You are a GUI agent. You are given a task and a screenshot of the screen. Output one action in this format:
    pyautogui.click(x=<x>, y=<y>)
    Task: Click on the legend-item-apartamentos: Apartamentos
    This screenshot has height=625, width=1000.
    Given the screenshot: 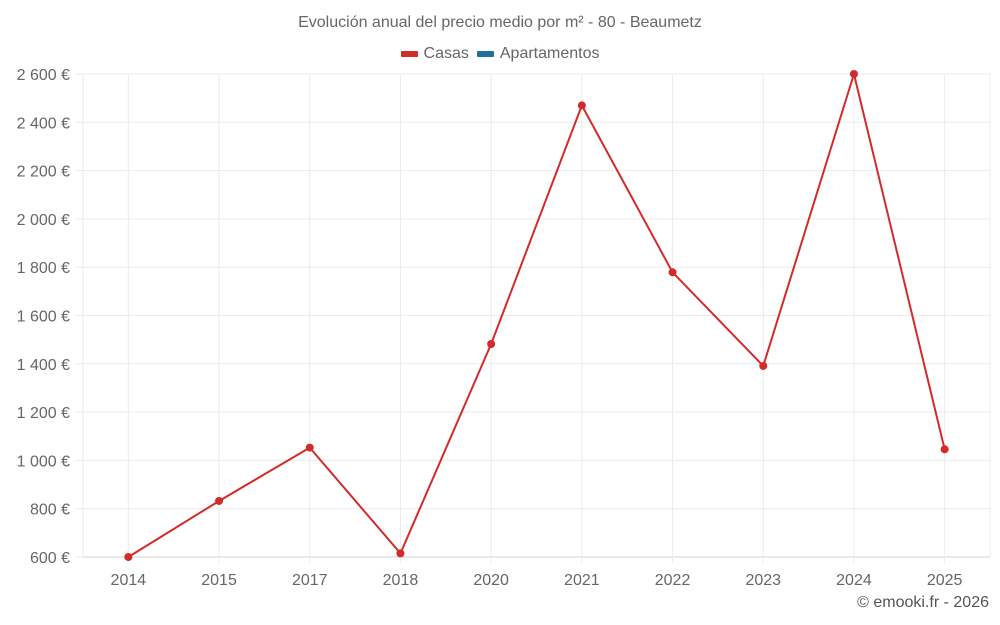 What is the action you would take?
    pyautogui.click(x=538, y=54)
    